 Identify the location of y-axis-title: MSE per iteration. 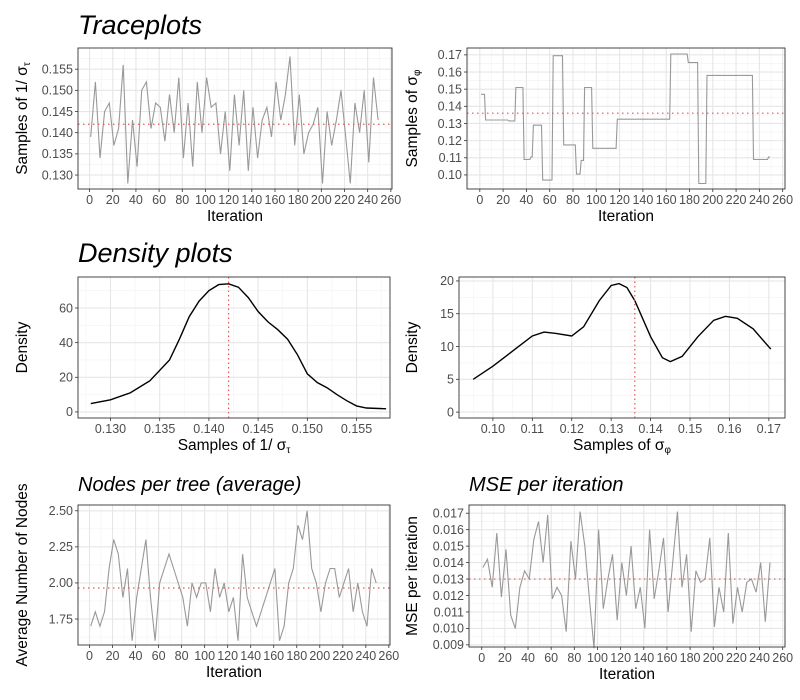
(412, 576).